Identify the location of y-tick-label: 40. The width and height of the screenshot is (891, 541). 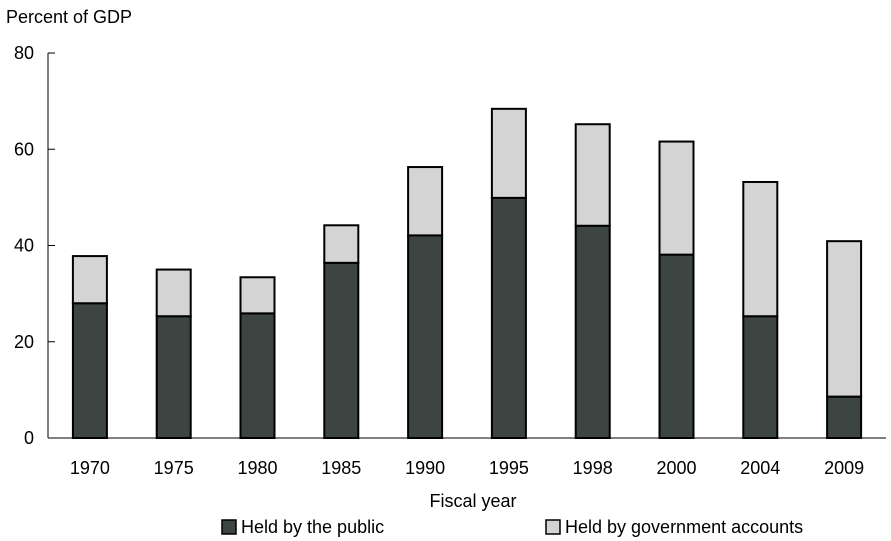
(24, 246).